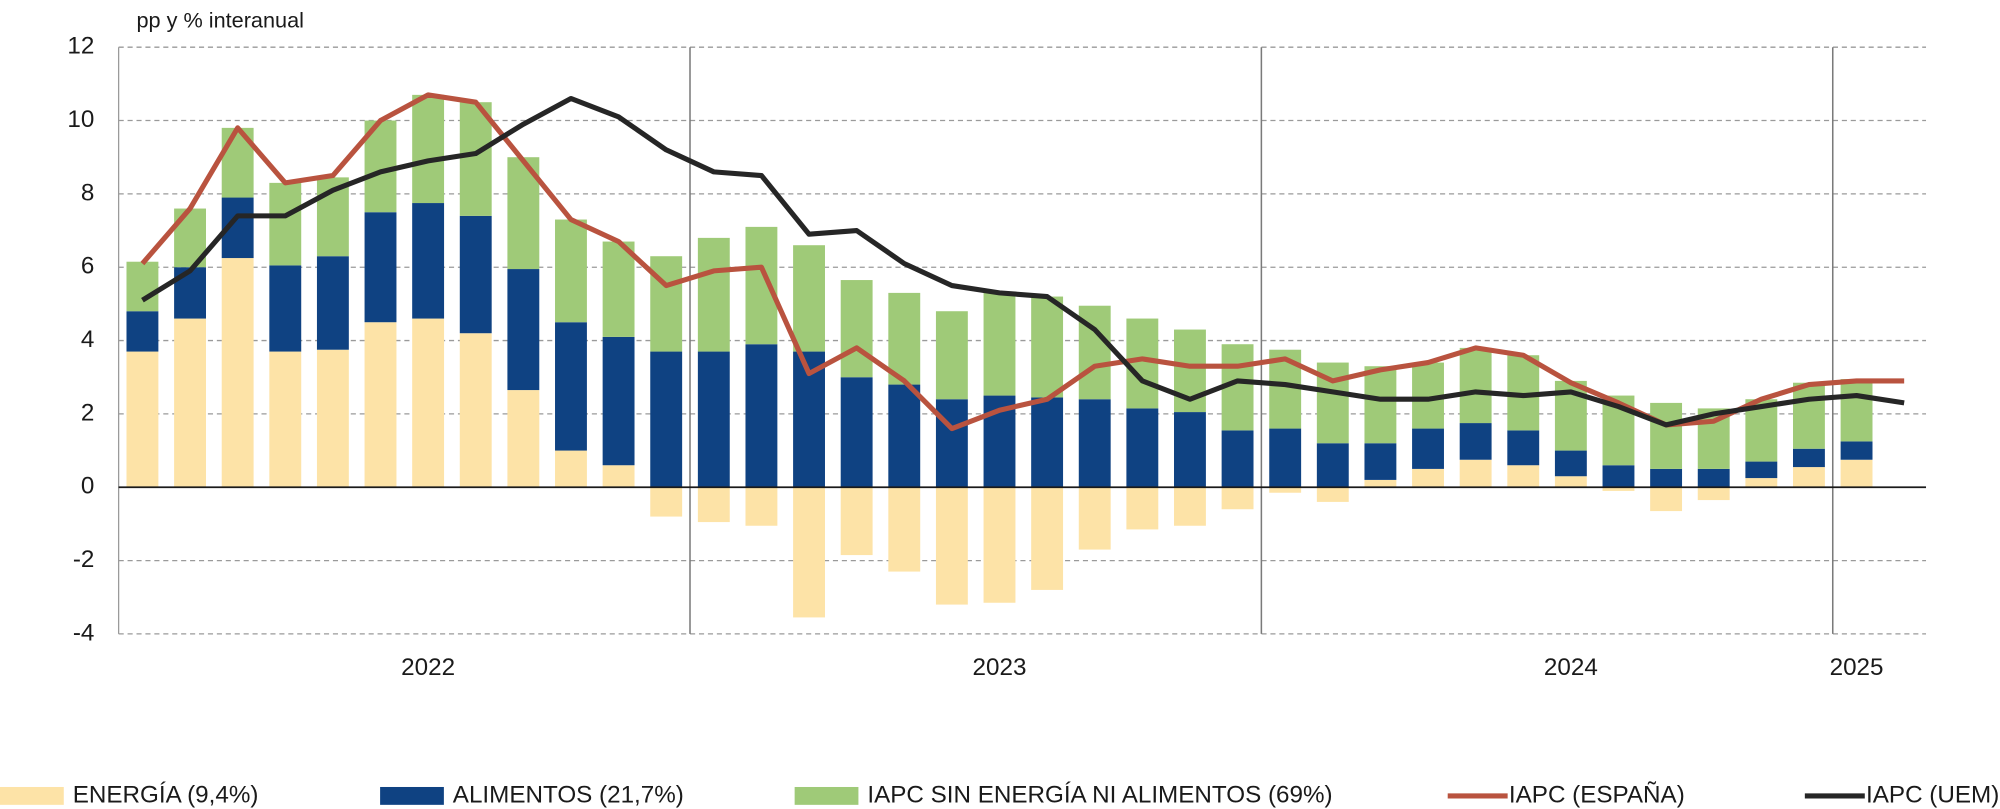 The height and width of the screenshot is (809, 2000). Describe the element at coordinates (1099, 794) in the screenshot. I see `legend-label: IAPC SIN ENERGÍA NI ALIMENTOS (69%)` at that location.